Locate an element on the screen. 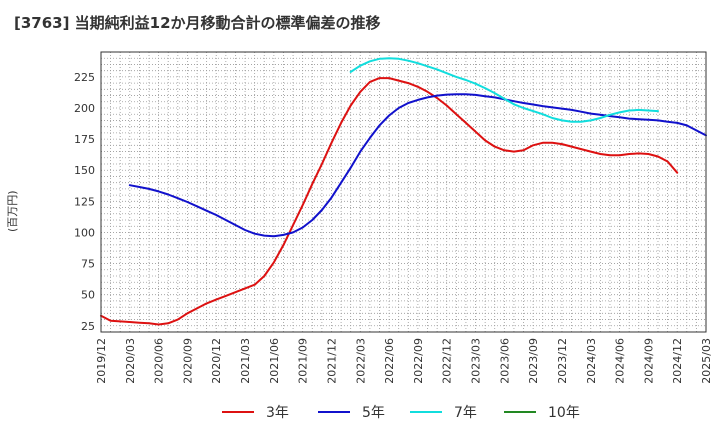  x-tick-label: 2021/03 is located at coordinates (245, 361).